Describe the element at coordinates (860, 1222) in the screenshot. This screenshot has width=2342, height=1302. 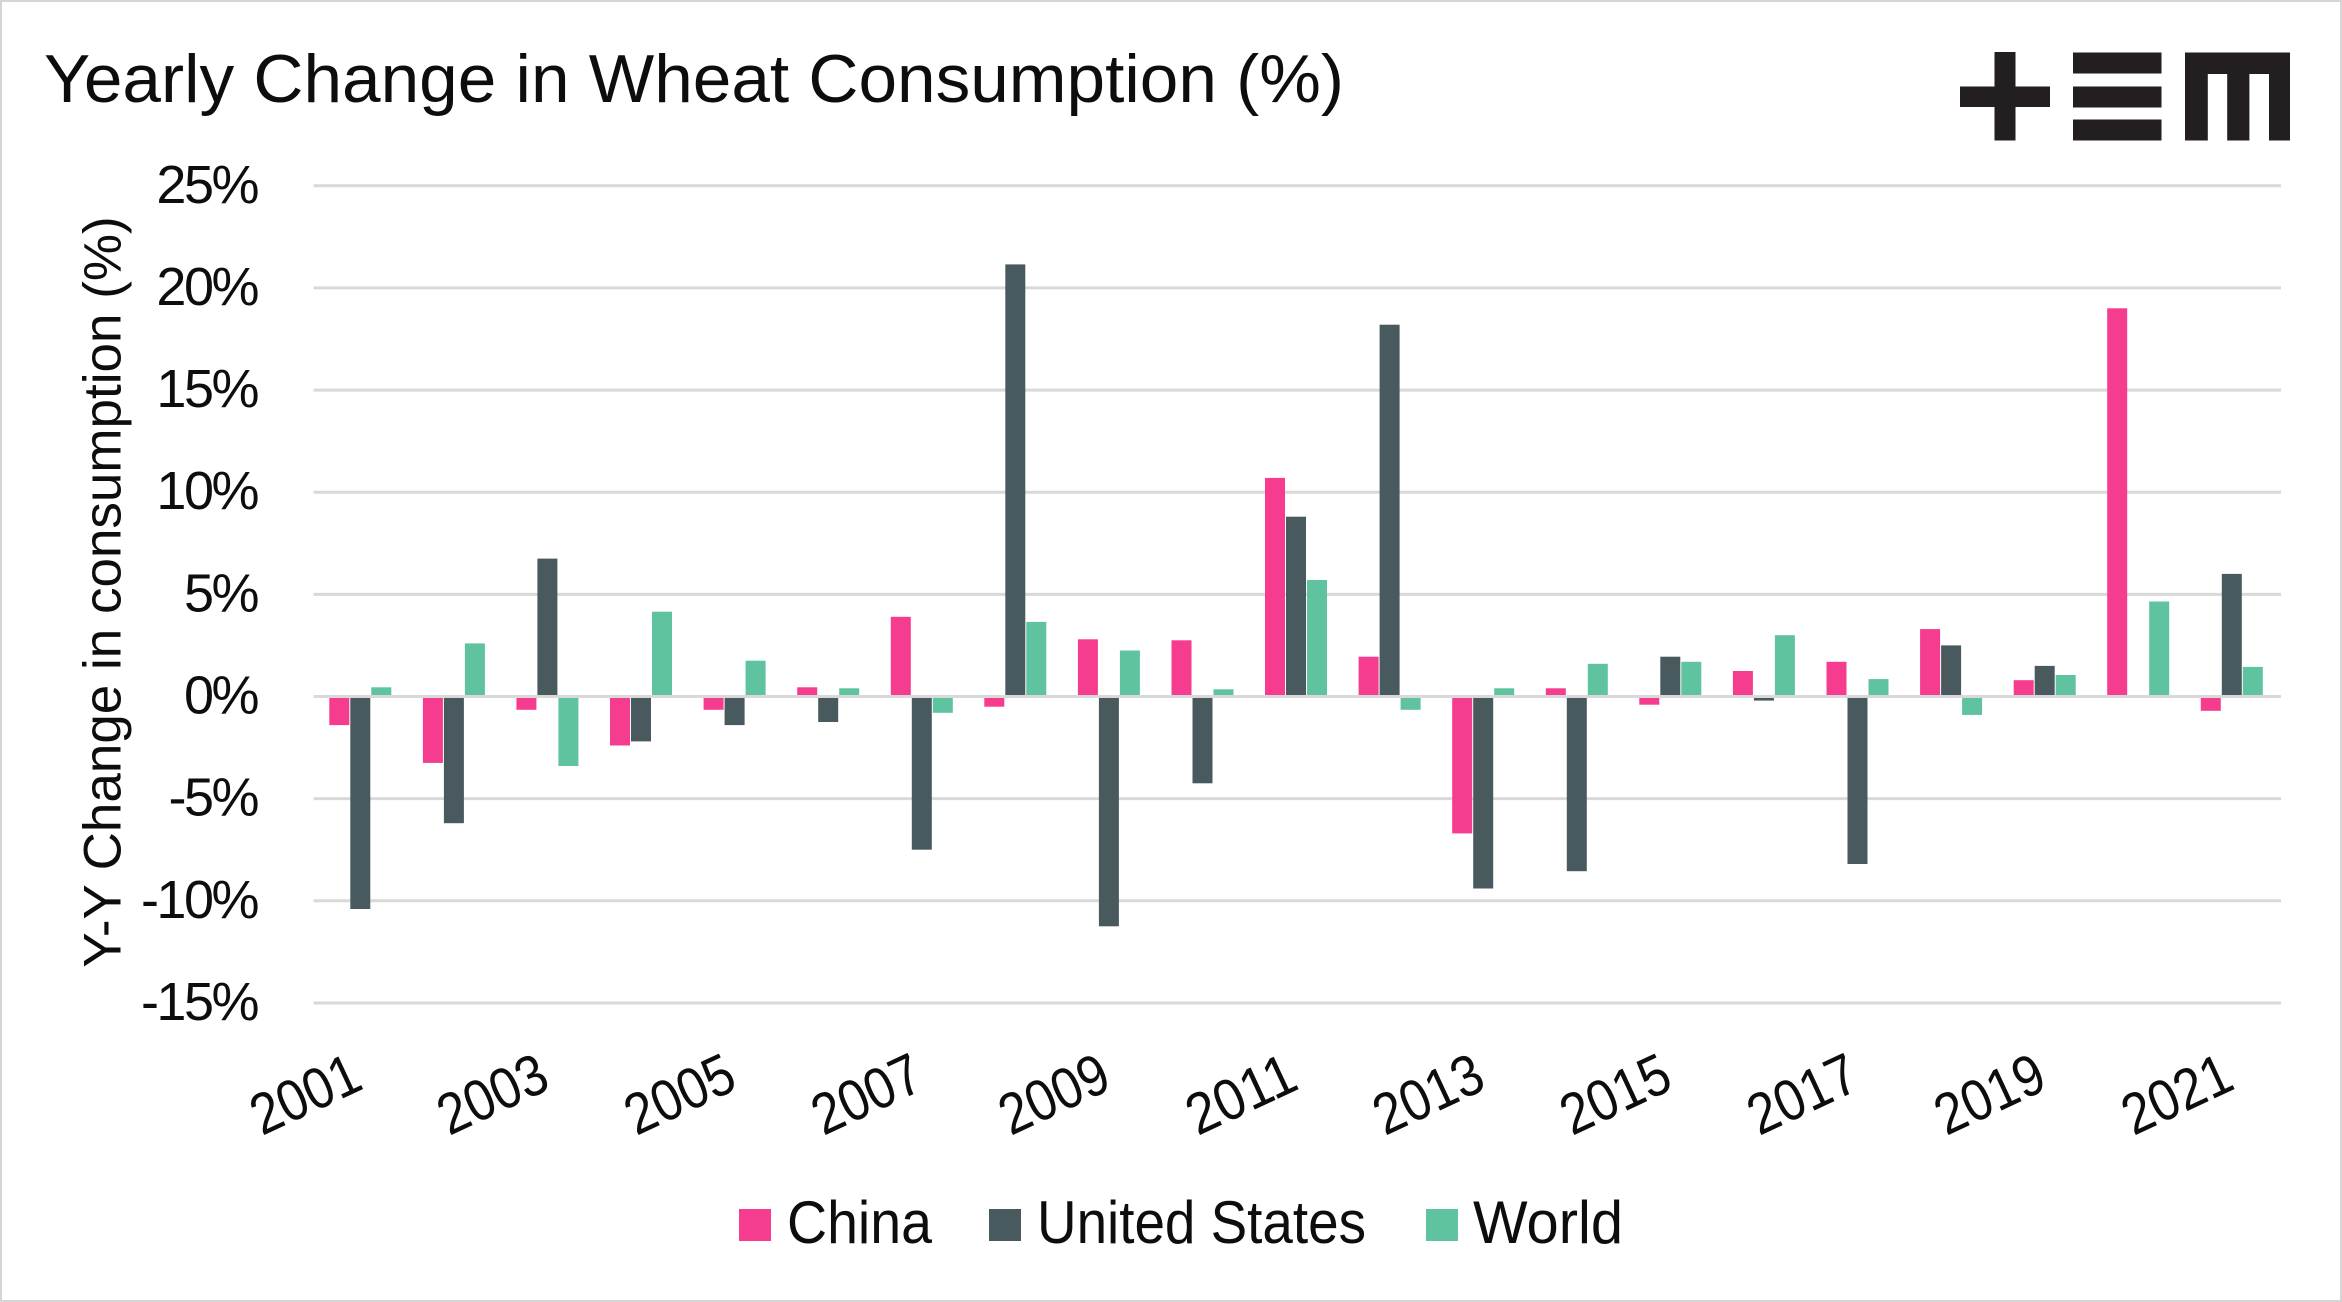
I see `svg-text: China` at that location.